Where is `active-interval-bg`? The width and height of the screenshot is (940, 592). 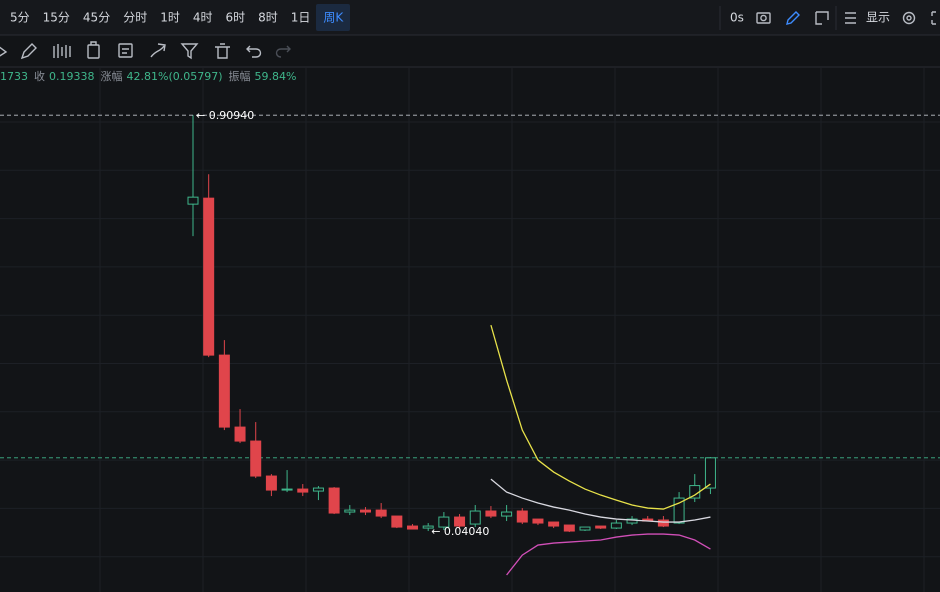
active-interval-bg is located at coordinates (333, 17).